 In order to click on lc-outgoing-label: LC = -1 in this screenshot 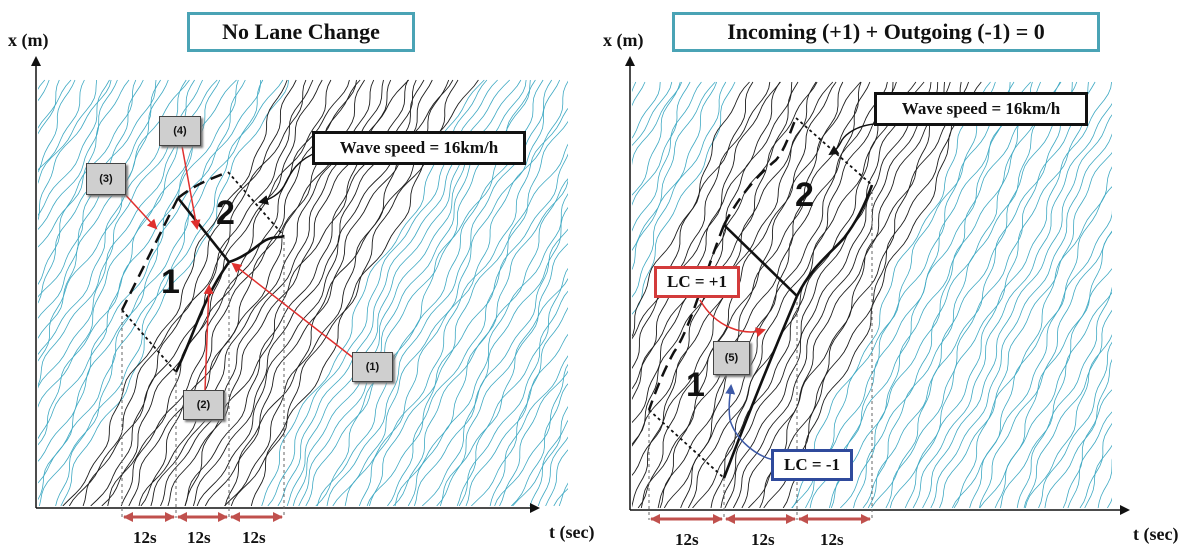, I will do `click(812, 465)`.